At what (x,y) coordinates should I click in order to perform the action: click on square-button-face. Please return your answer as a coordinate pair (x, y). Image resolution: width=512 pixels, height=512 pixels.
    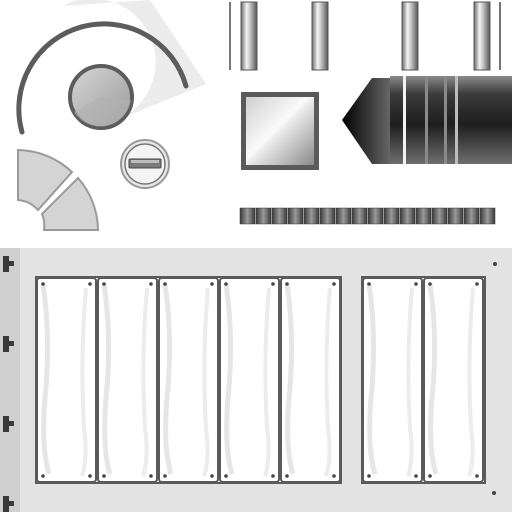
    Looking at the image, I should click on (280, 131).